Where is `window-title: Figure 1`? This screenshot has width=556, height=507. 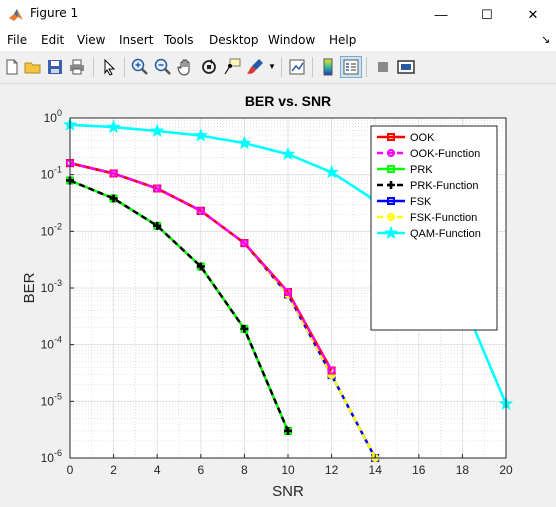 window-title: Figure 1 is located at coordinates (54, 13).